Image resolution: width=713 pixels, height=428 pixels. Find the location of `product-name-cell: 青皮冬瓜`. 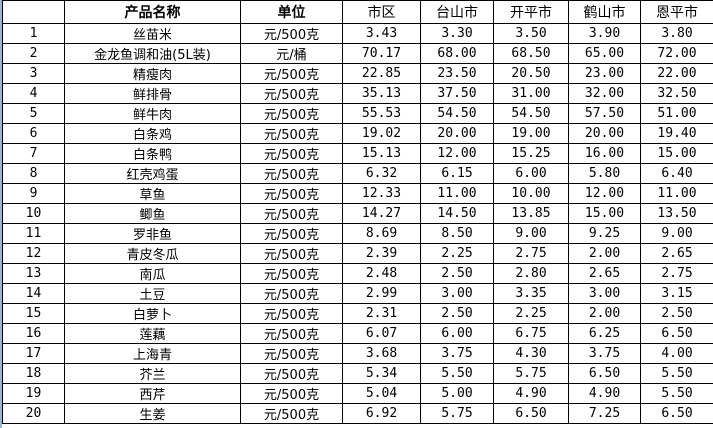

product-name-cell: 青皮冬瓜 is located at coordinates (152, 253).